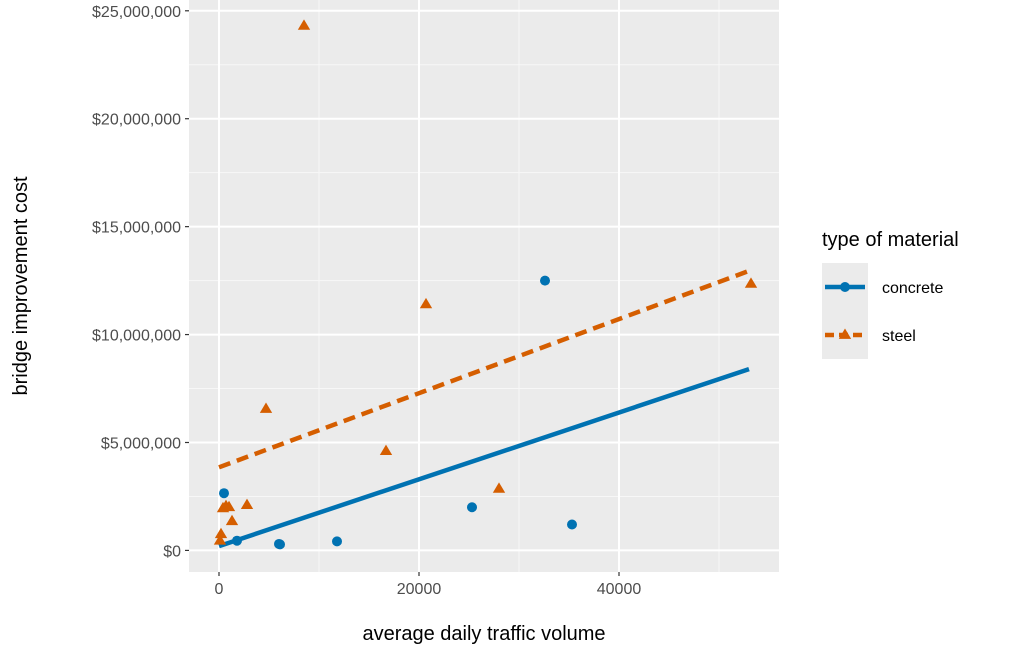  Describe the element at coordinates (845, 333) in the screenshot. I see `legend-key-marker-steel` at that location.